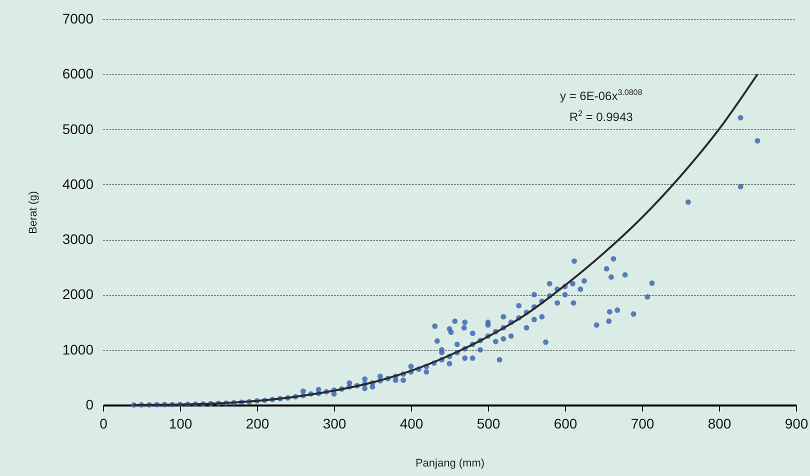  Describe the element at coordinates (78, 239) in the screenshot. I see `y-tick-label: 3000` at that location.